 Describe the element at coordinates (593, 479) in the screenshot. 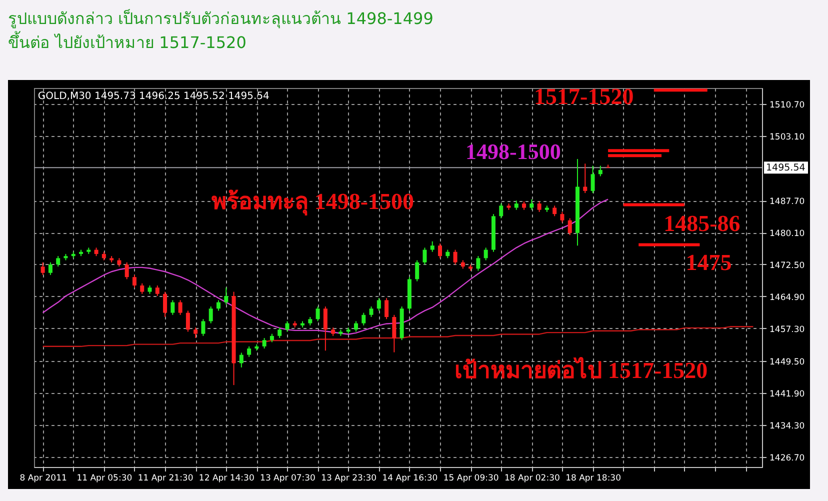

I see `x-tick-label: 18 Apr 18:30` at that location.